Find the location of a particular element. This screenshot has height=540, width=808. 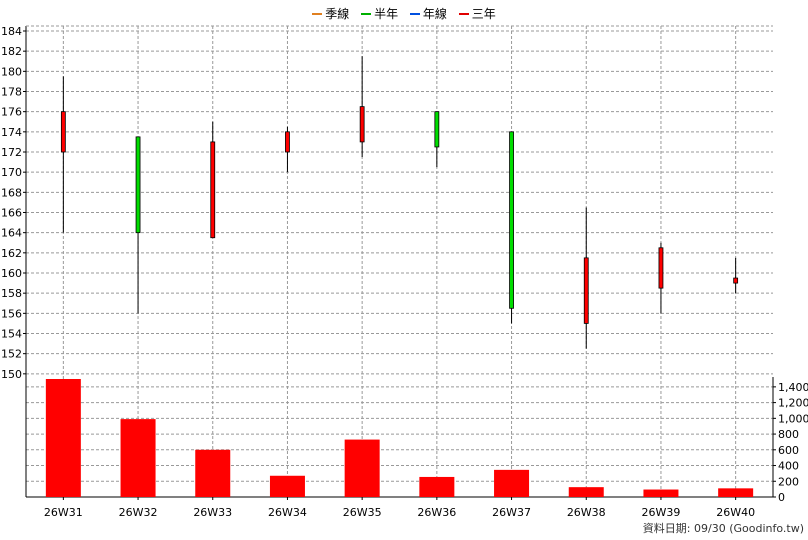

legend-swatch-halfyear is located at coordinates (366, 13).